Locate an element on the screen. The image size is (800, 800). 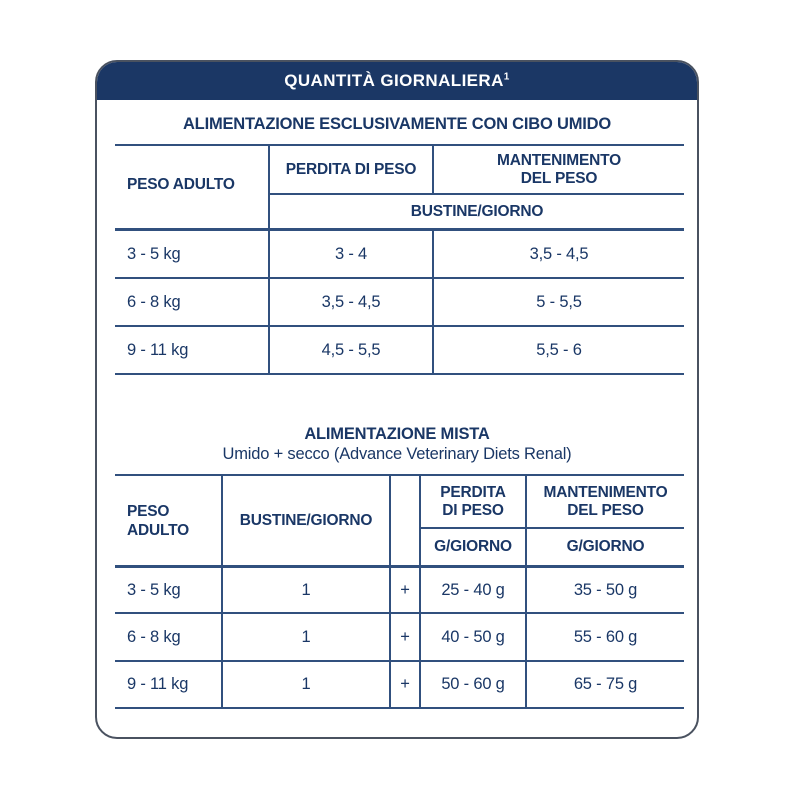
wet-row3-perdita: 4,5 - 5,5 is located at coordinates (351, 349).